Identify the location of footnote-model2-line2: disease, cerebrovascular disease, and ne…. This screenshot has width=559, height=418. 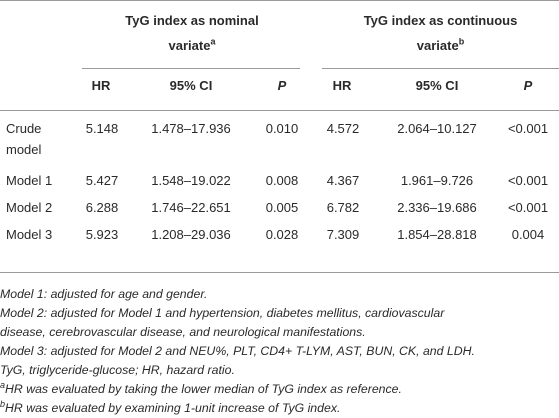
(183, 332).